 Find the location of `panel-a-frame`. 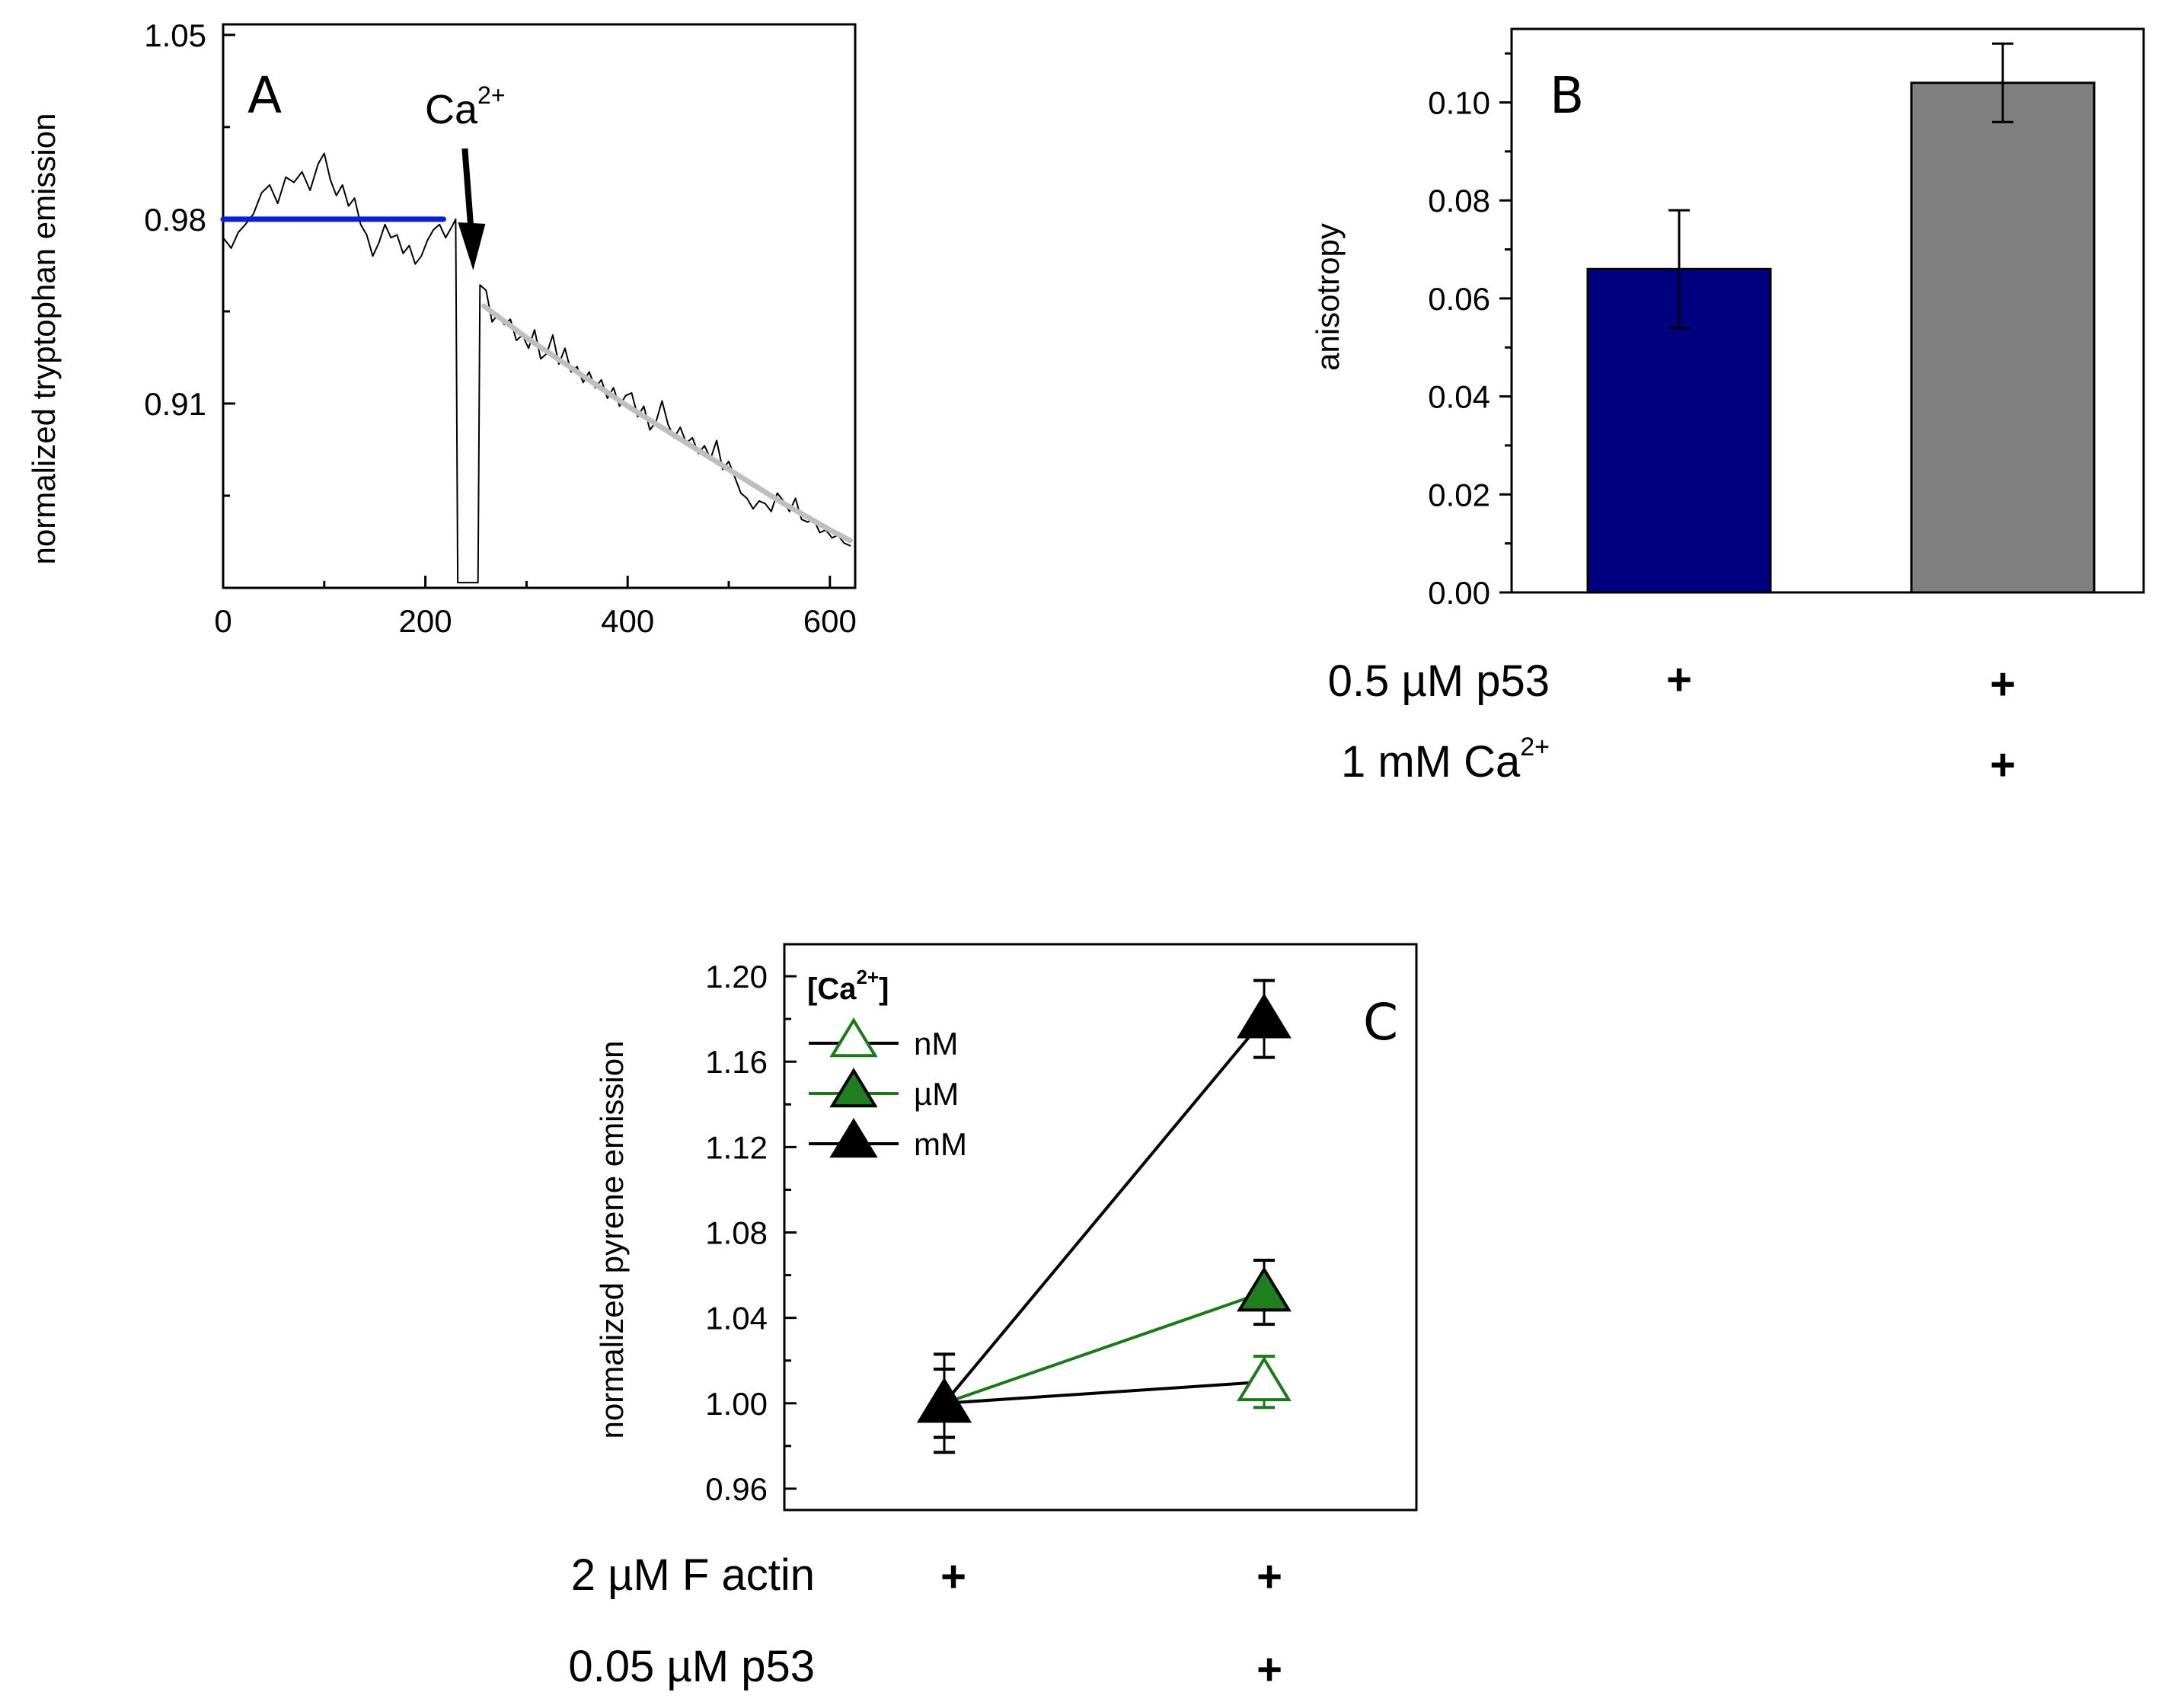

panel-a-frame is located at coordinates (539, 306).